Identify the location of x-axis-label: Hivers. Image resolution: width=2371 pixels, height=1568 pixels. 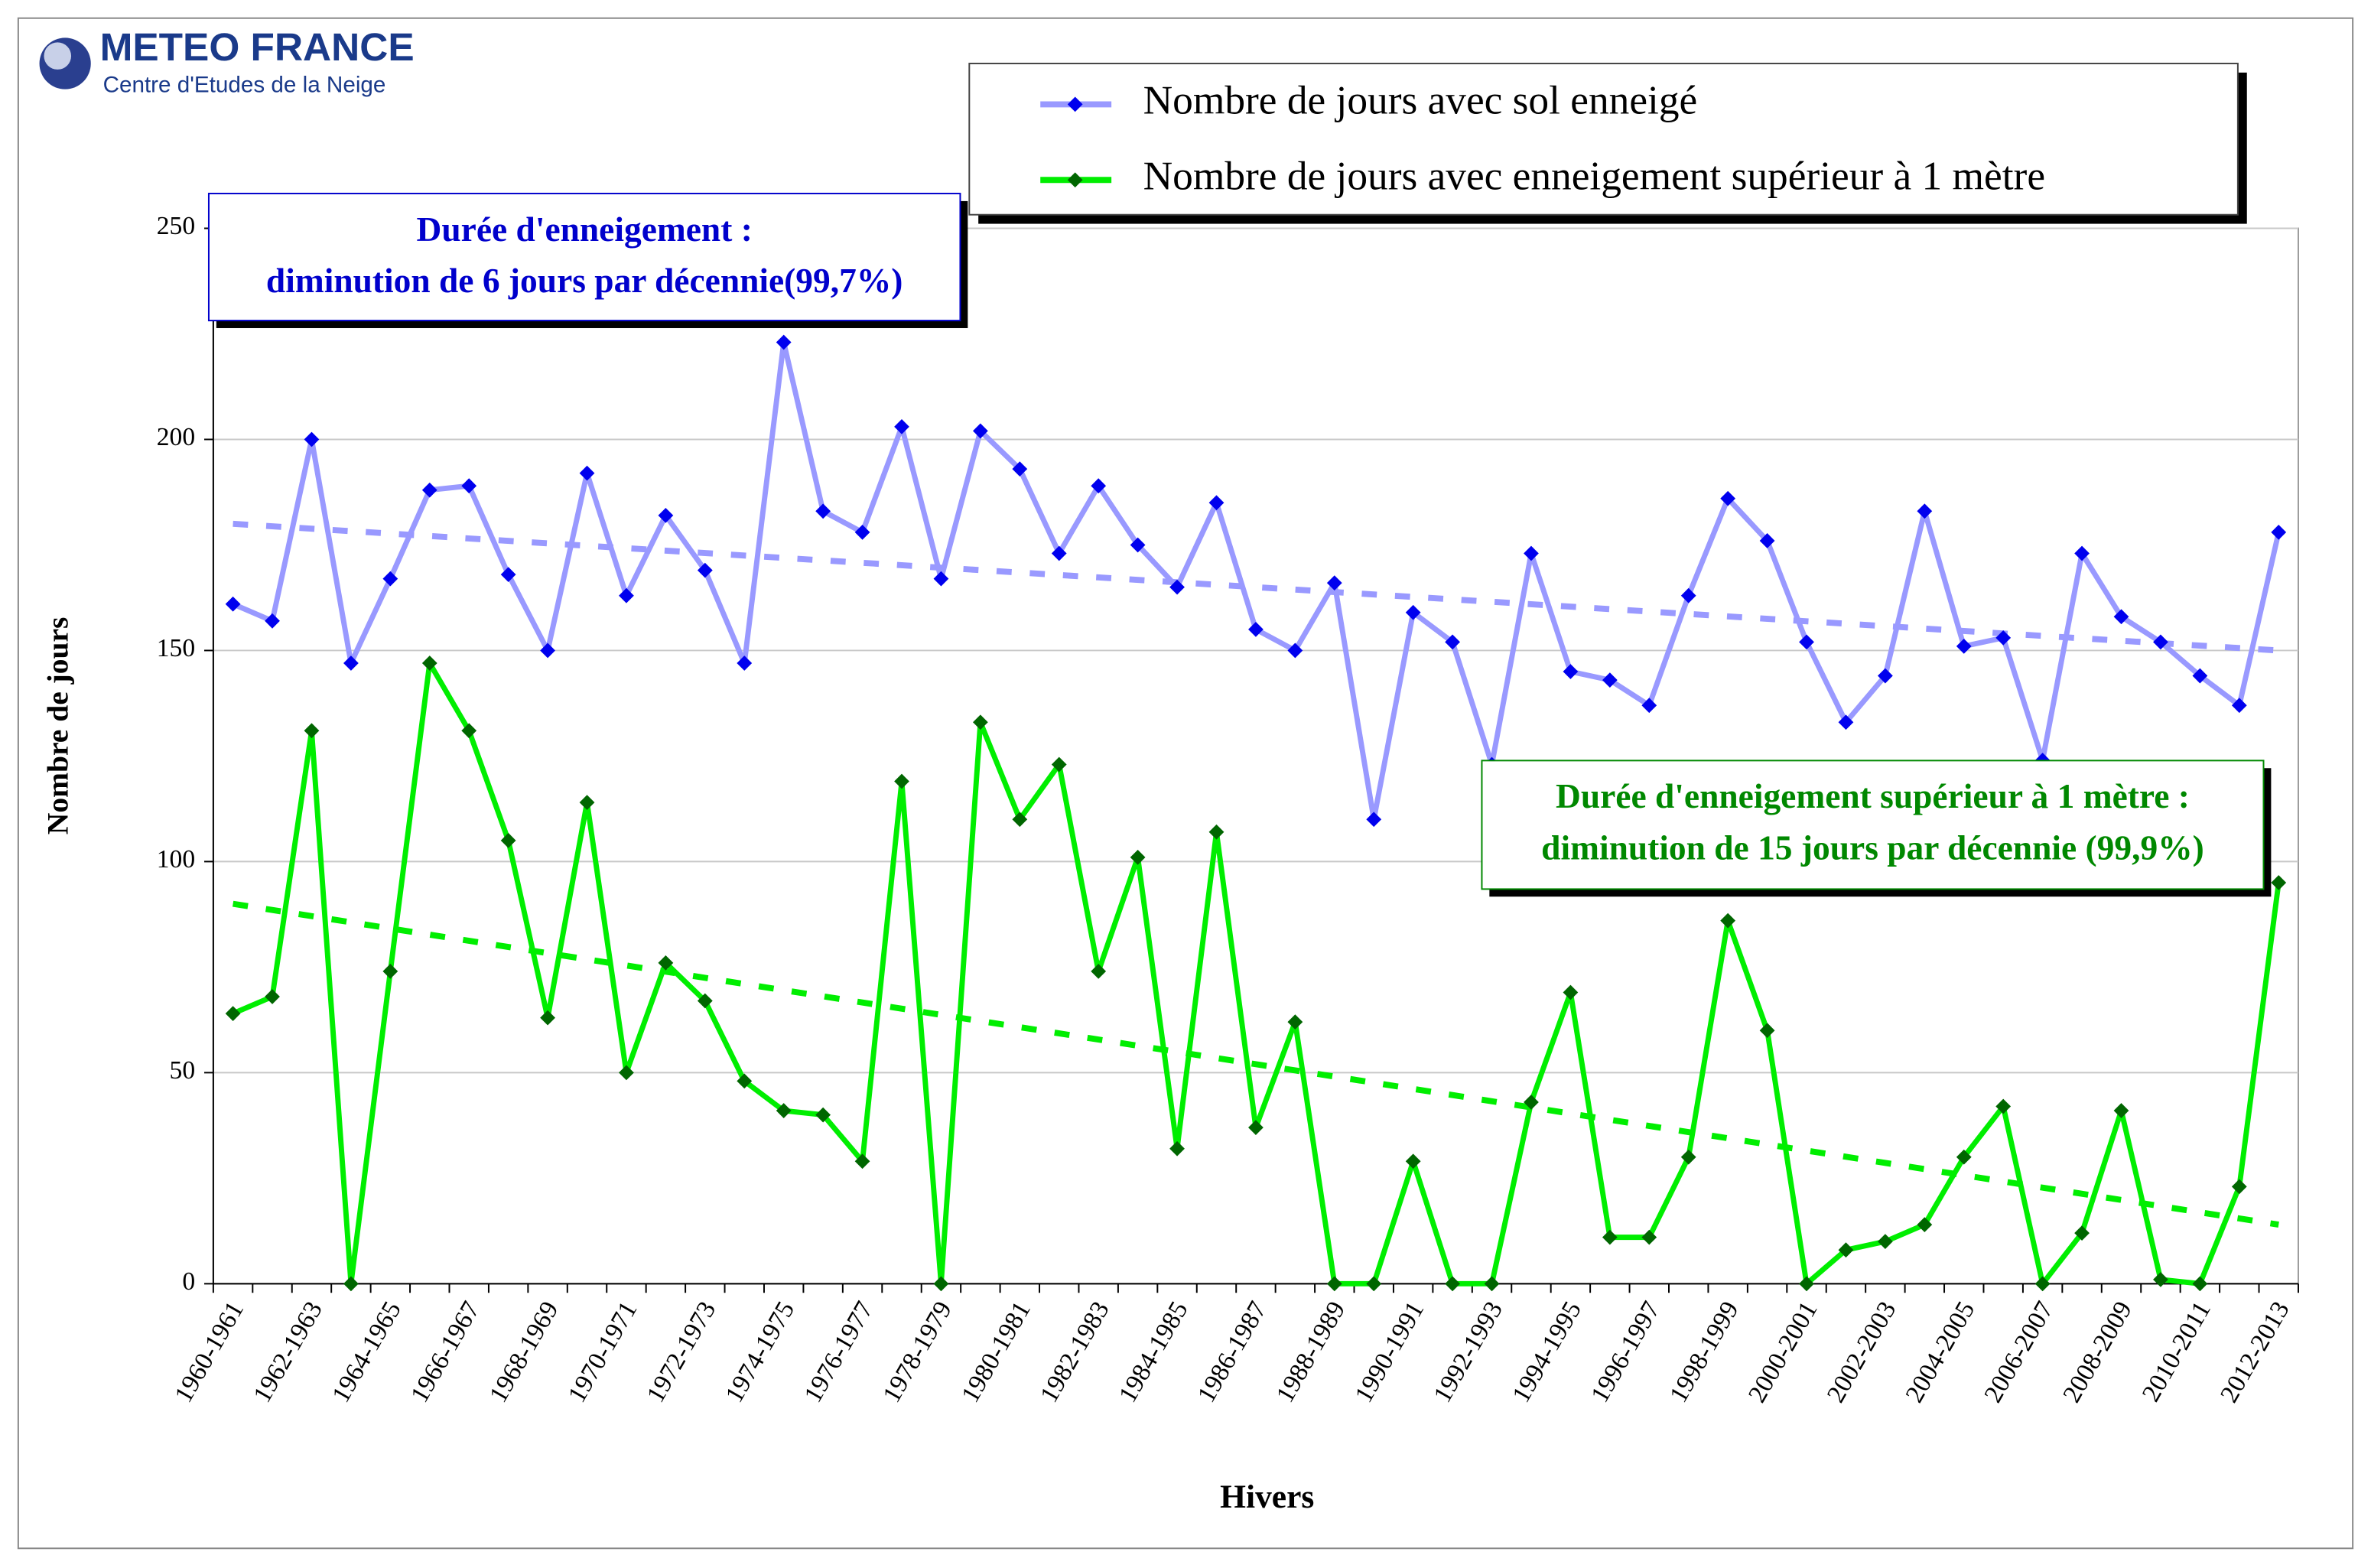
(1267, 1497).